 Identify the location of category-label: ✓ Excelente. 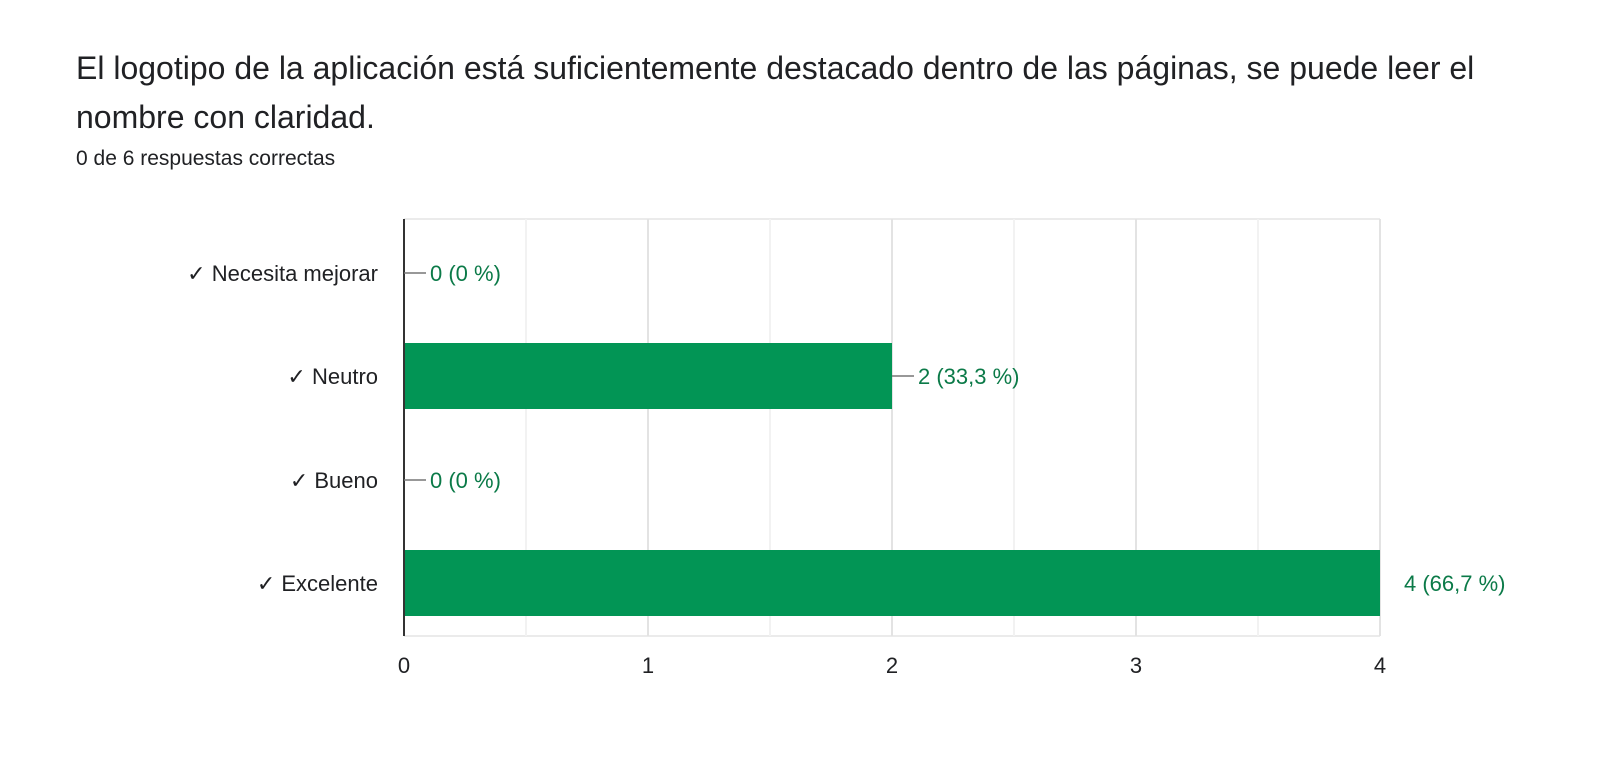
(317, 583).